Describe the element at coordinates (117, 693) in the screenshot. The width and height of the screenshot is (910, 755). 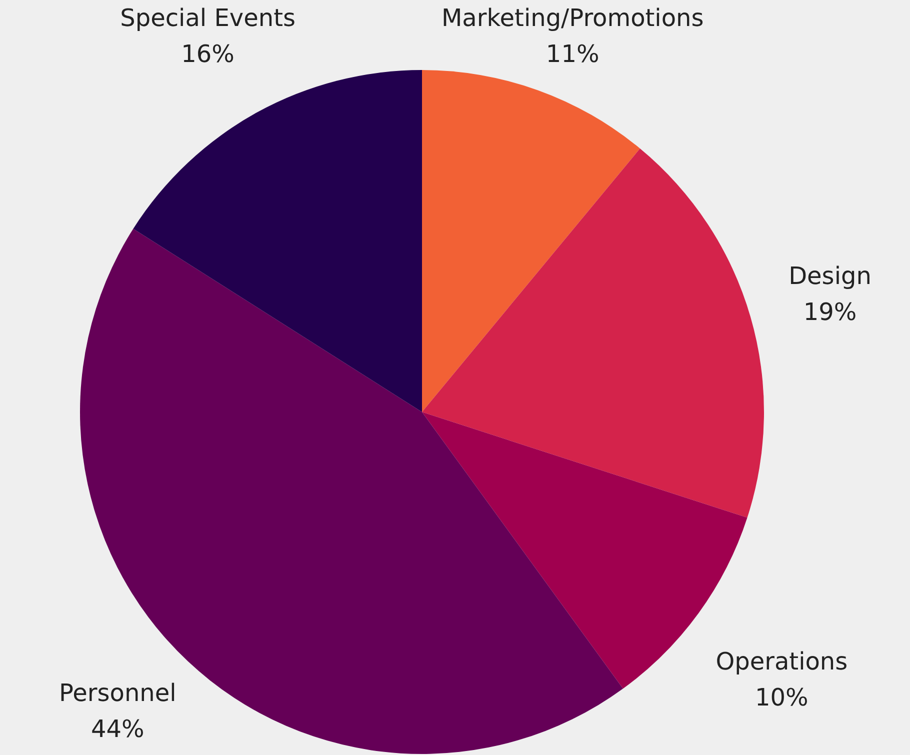
I see `slice-label: Personnel` at that location.